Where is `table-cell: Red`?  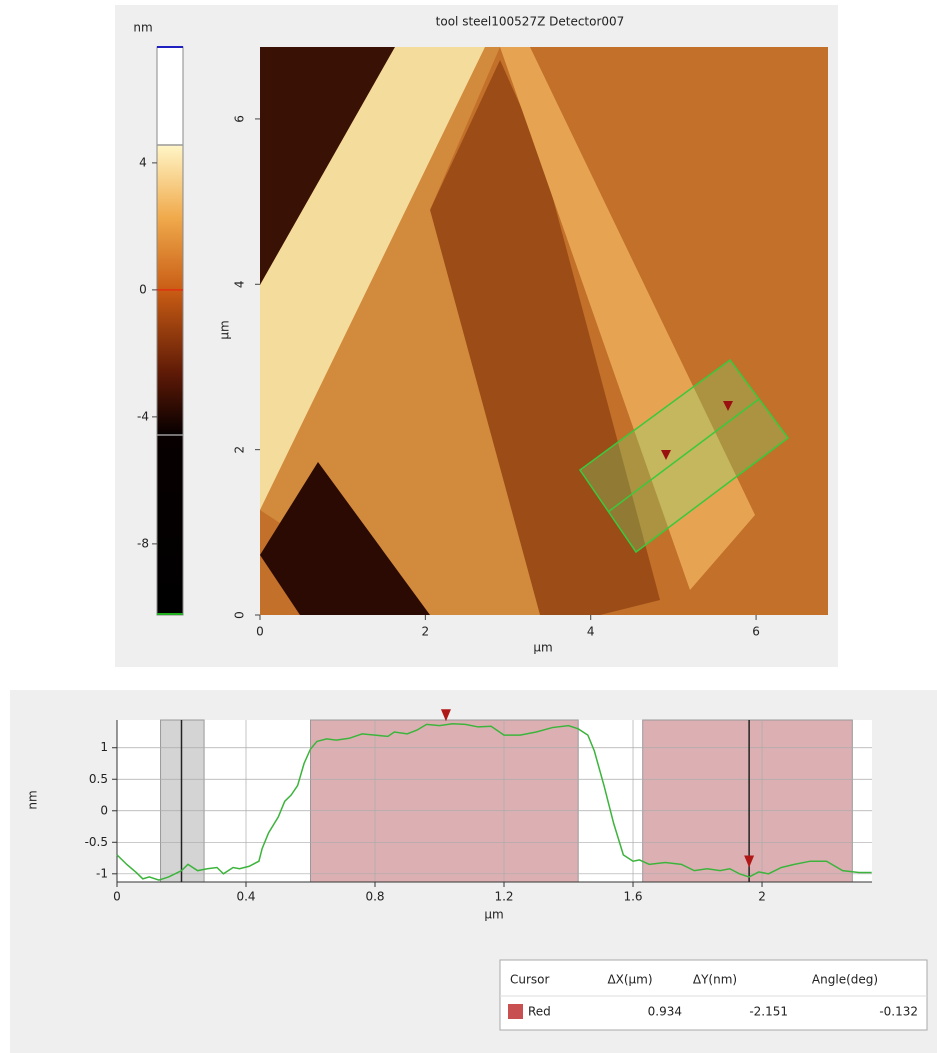 table-cell: Red is located at coordinates (539, 1012).